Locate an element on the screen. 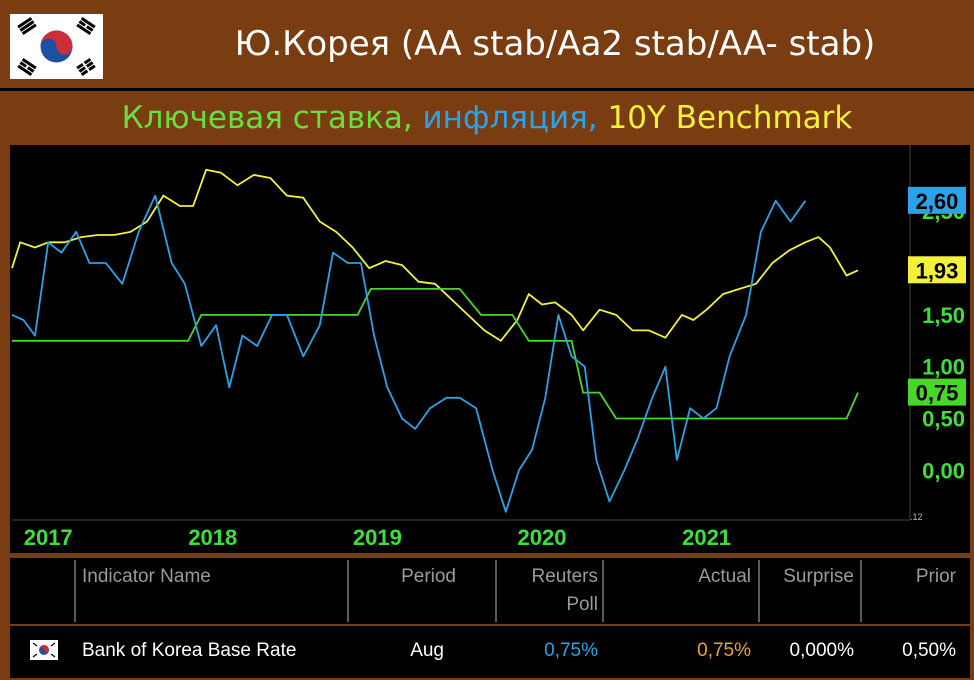 The height and width of the screenshot is (680, 974). x-tick-label: 2020 is located at coordinates (542, 537).